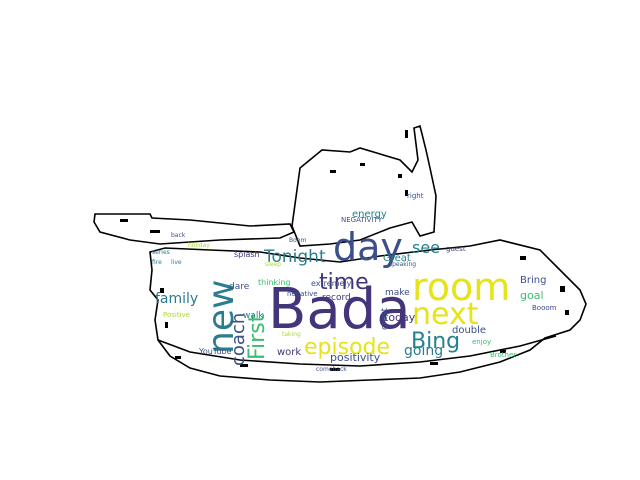 This screenshot has width=640, height=480. Describe the element at coordinates (482, 342) in the screenshot. I see `cloud-word: enjoy` at that location.